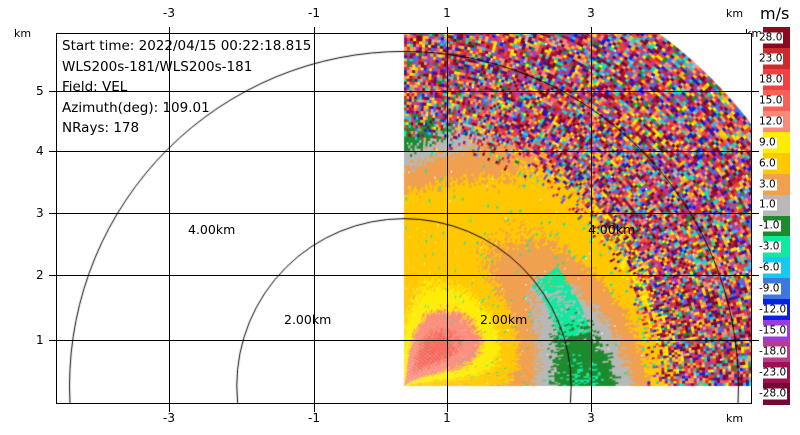  I want to click on colorbar-tick-2: 18.0, so click(771, 79).